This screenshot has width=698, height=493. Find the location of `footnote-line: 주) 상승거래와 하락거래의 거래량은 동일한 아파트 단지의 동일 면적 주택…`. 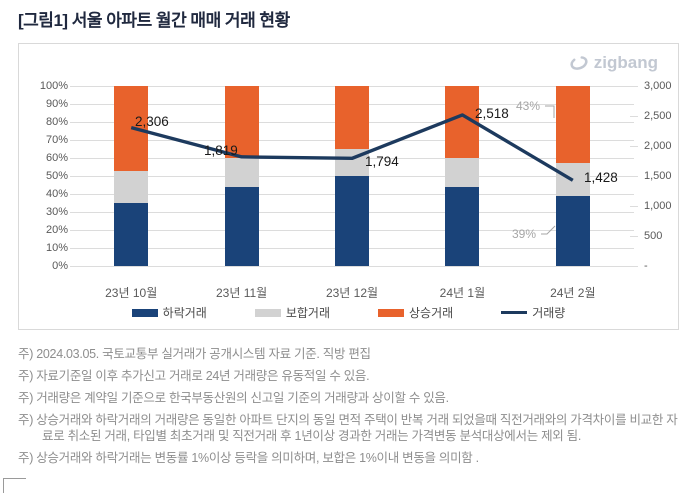

footnote-line: 주) 상승거래와 하락거래의 거래량은 동일한 아파트 단지의 동일 면적 주택… is located at coordinates (348, 428).